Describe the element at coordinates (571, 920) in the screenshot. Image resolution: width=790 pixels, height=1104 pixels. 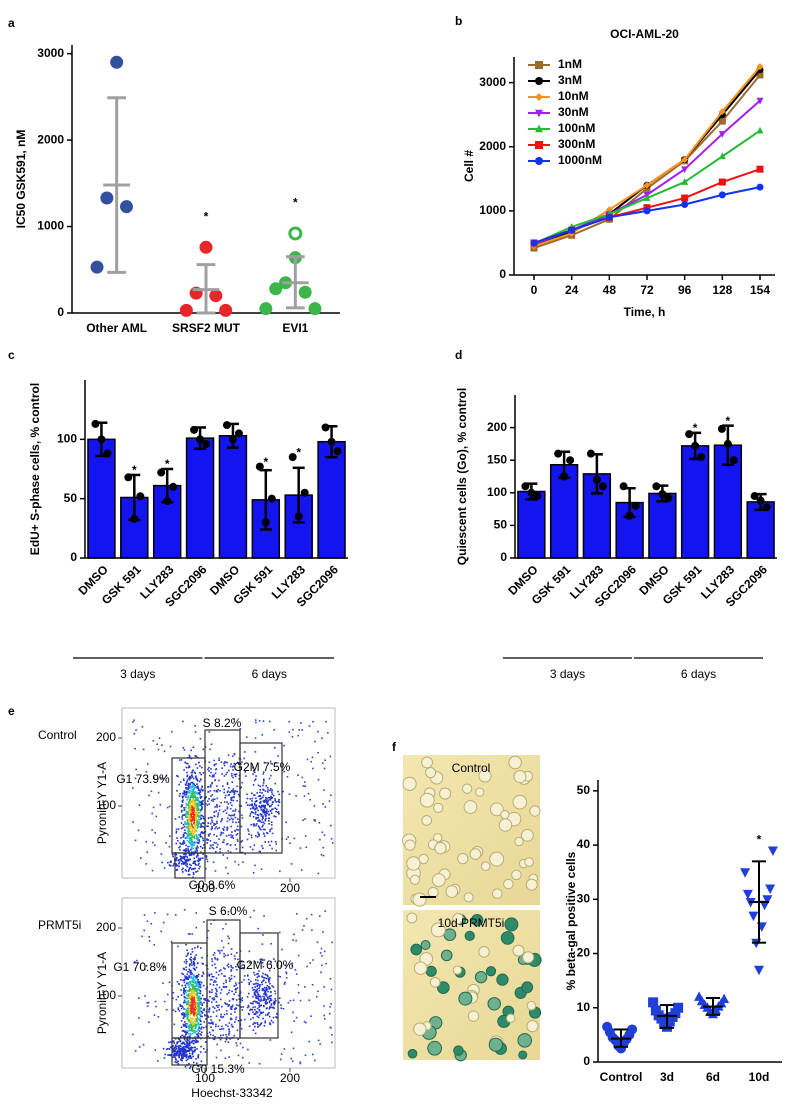
I see `y-axis-label: % beta-gal positive cells` at that location.